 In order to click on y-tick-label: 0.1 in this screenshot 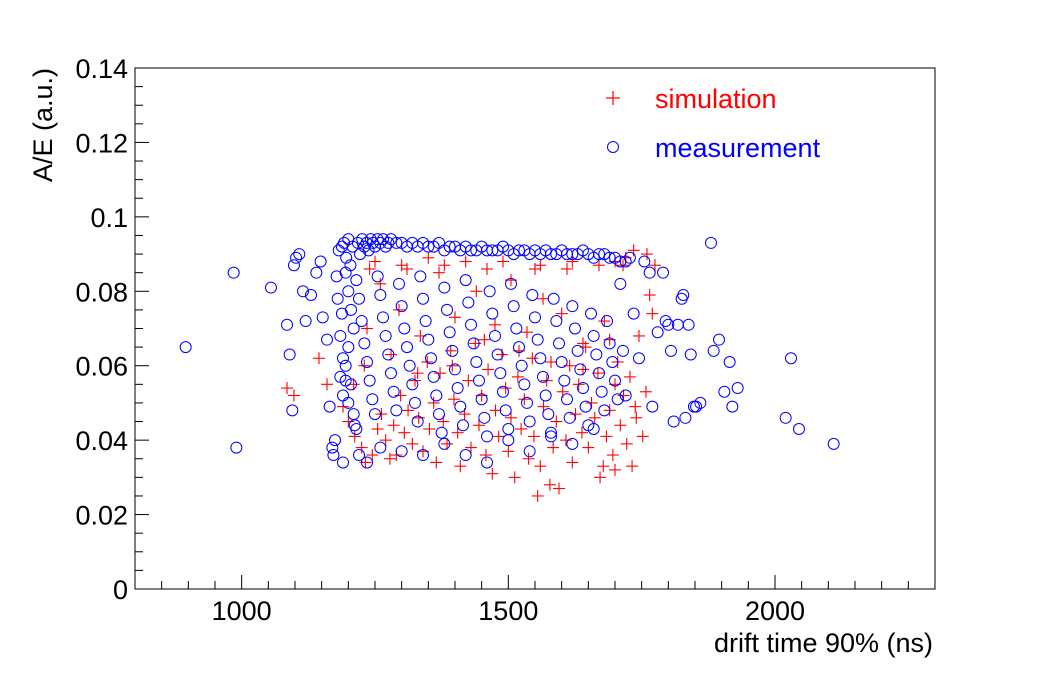, I will do `click(109, 218)`.